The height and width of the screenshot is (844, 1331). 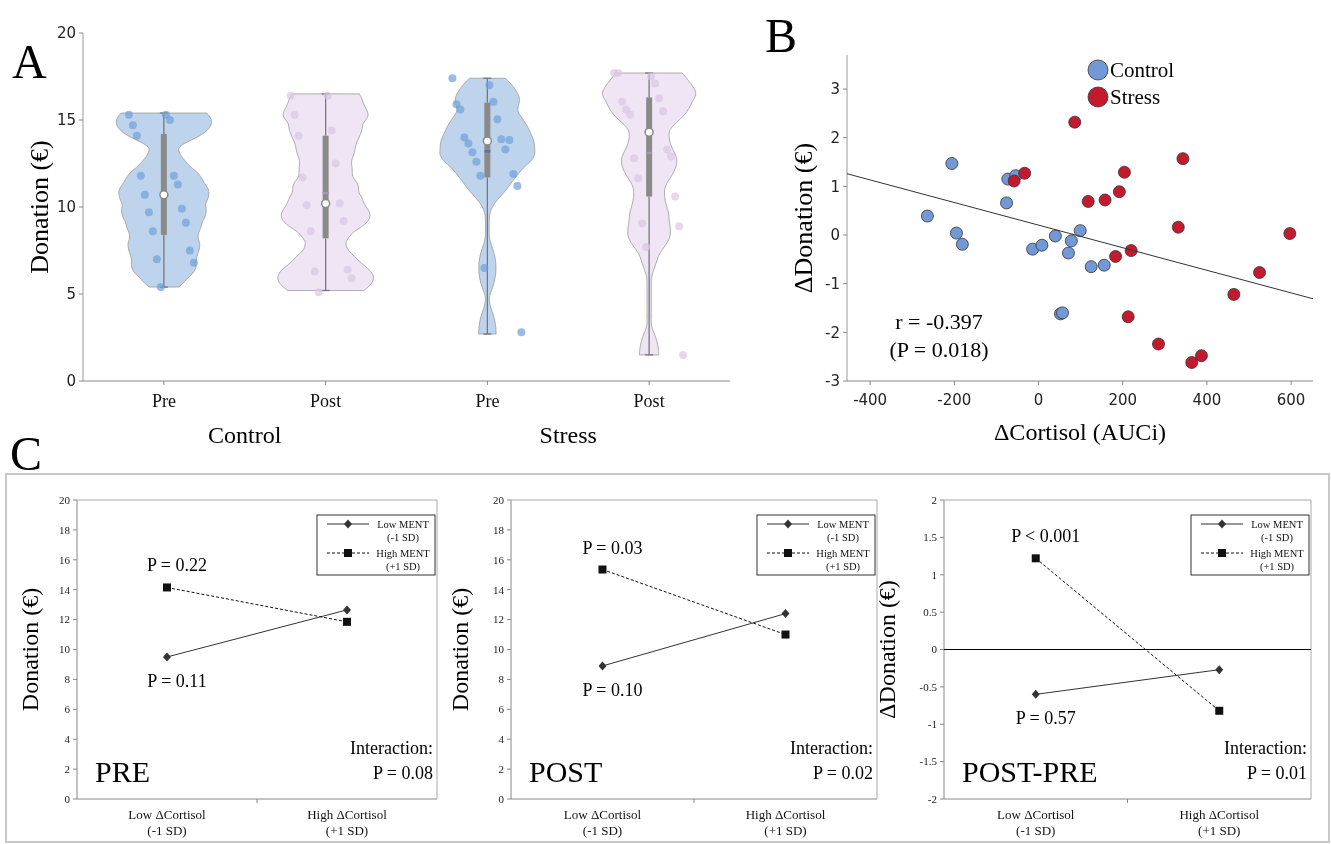 What do you see at coordinates (781, 35) in the screenshot?
I see `chart-title: B` at bounding box center [781, 35].